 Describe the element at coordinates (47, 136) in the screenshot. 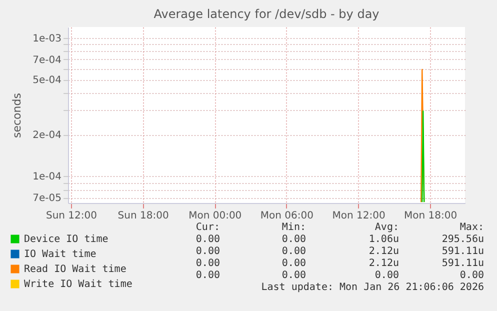

I see `y-tick-label: 2e-04` at that location.